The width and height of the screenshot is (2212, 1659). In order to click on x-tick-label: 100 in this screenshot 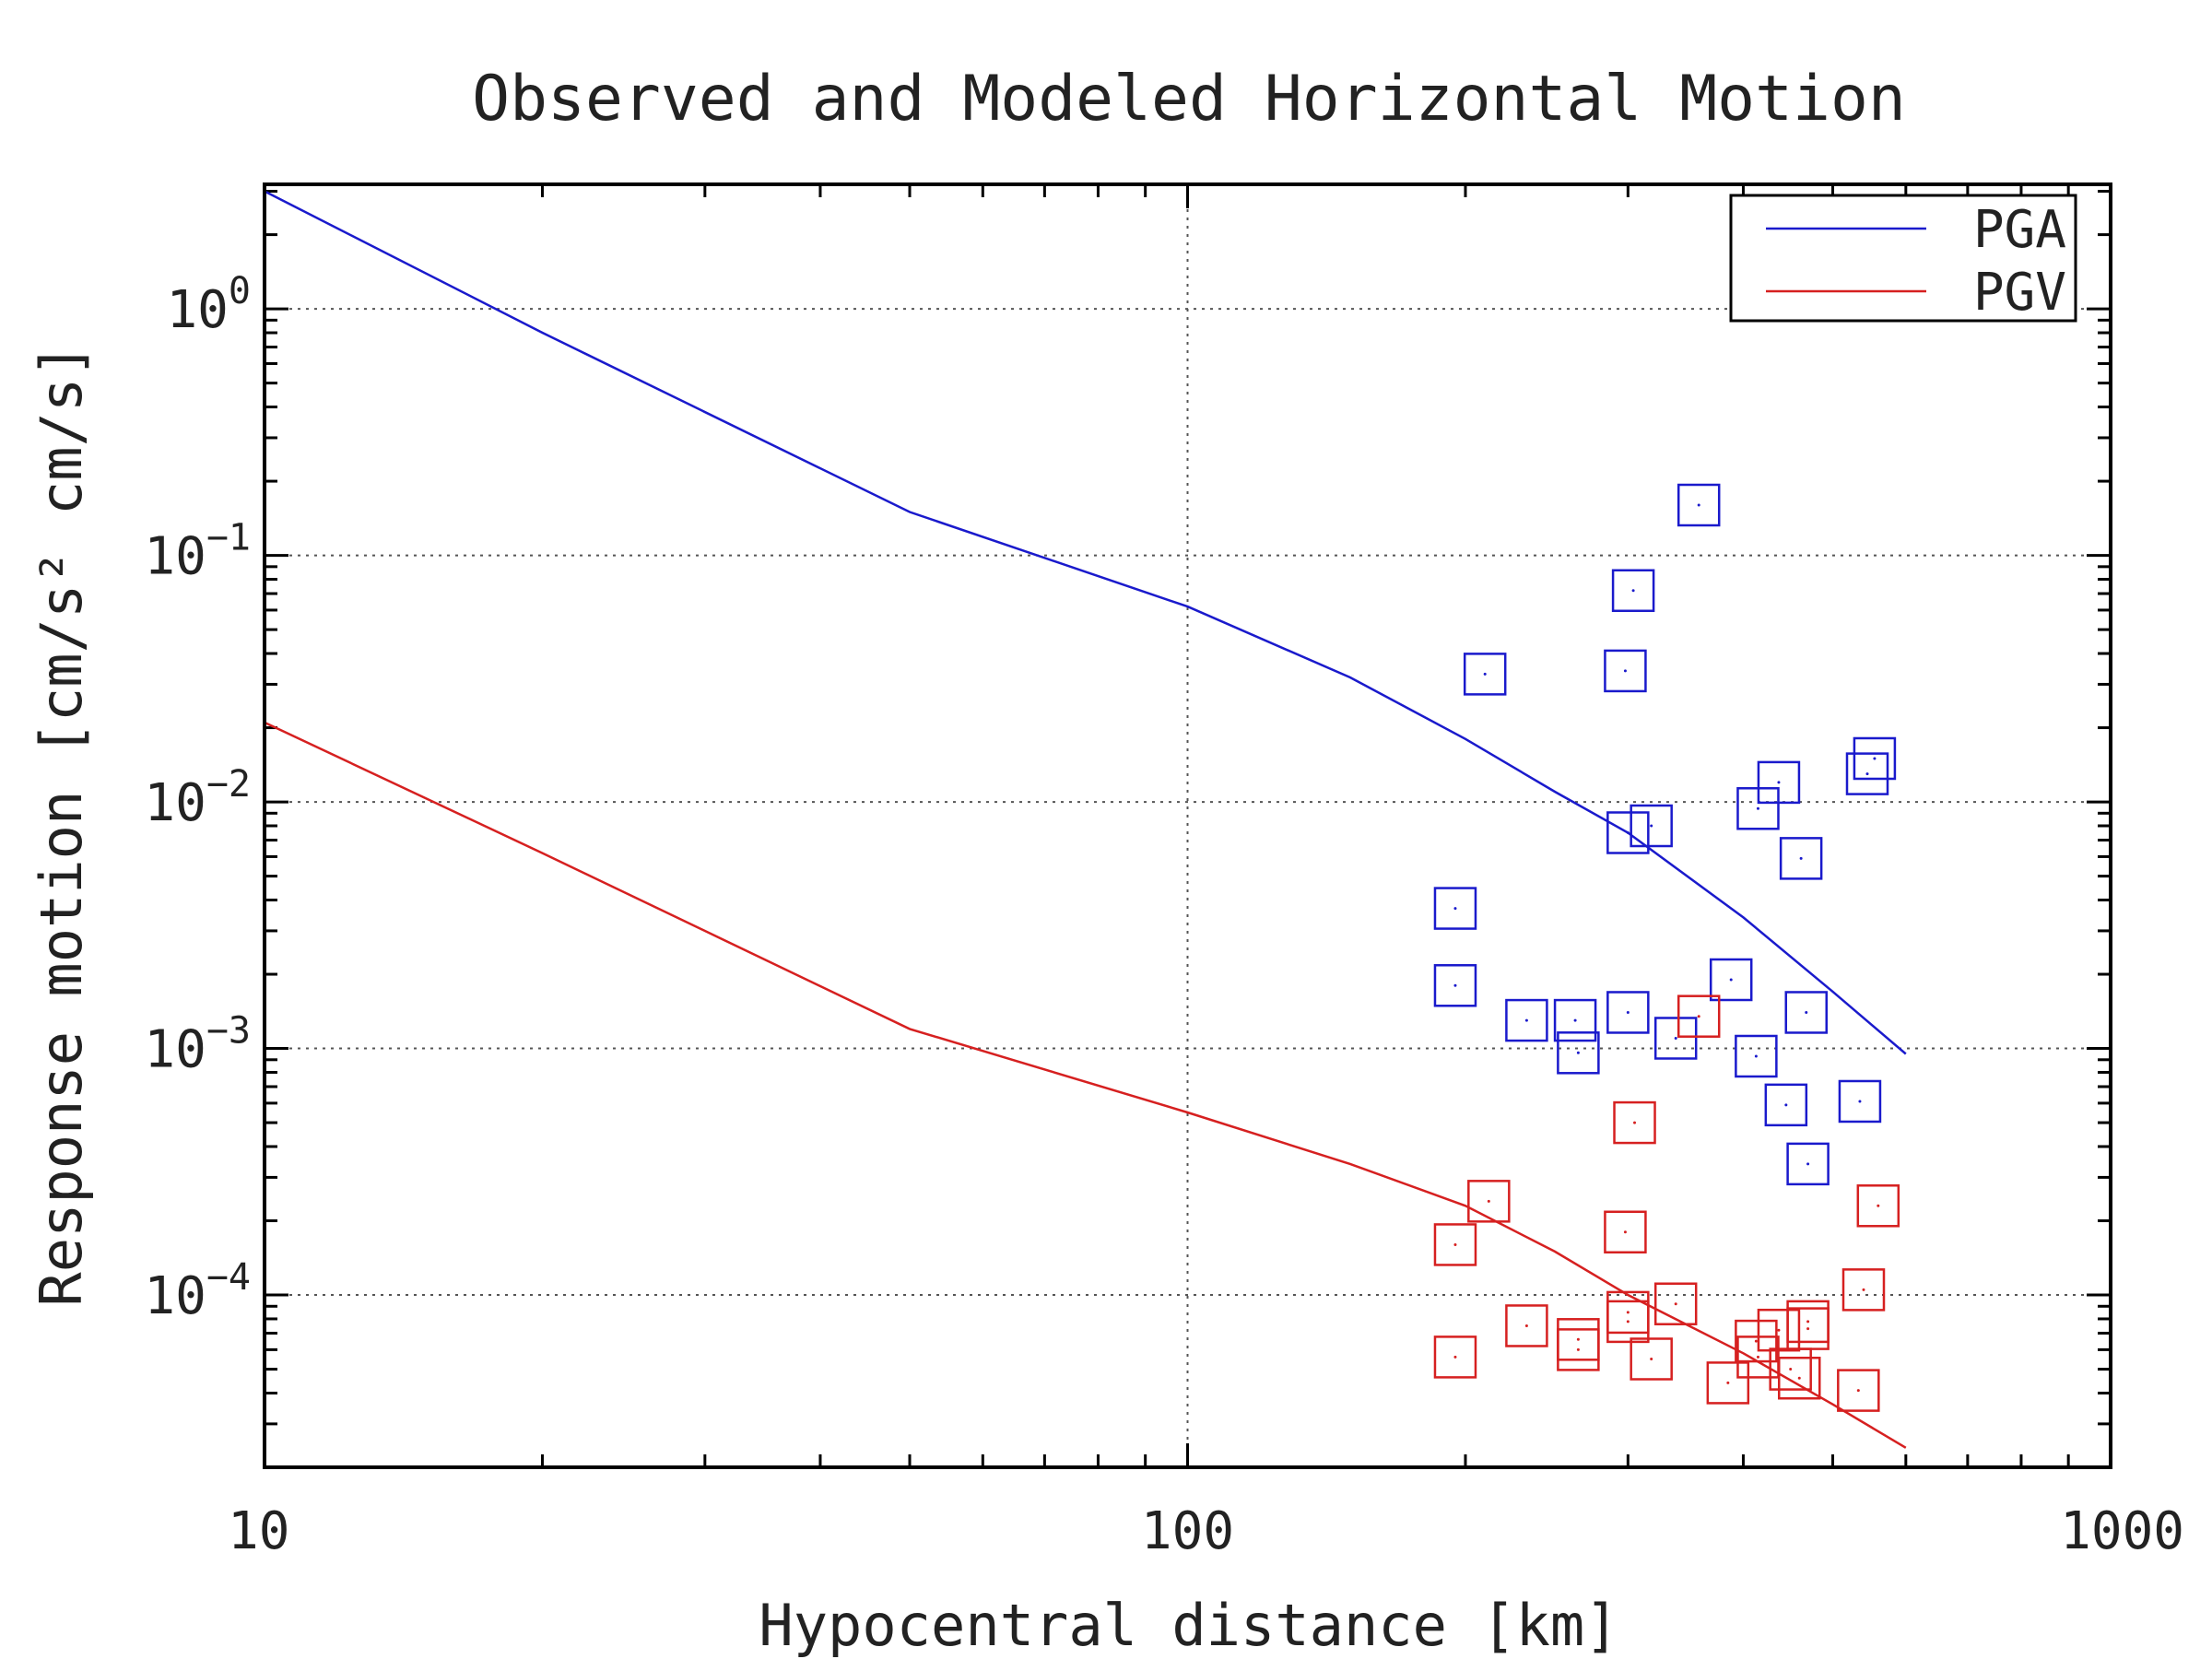, I will do `click(1187, 1531)`.